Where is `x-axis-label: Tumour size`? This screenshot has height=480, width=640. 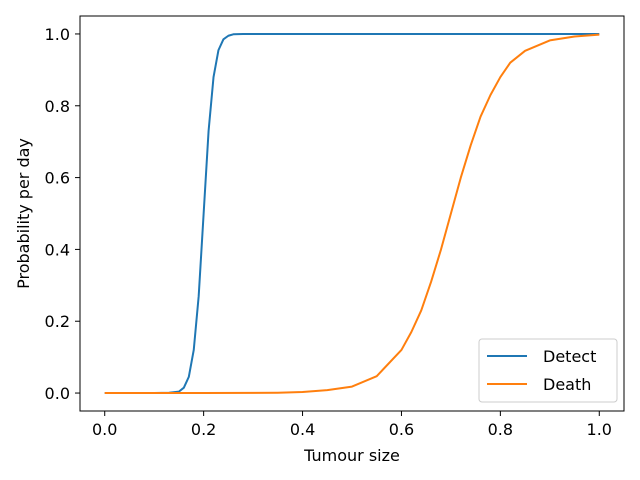 x-axis-label: Tumour size is located at coordinates (351, 455).